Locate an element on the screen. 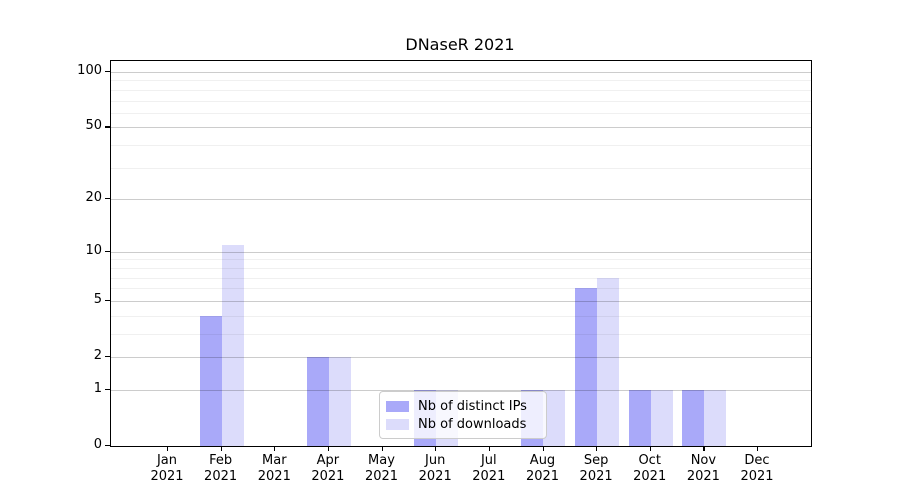 Image resolution: width=900 pixels, height=500 pixels. legend: Nb of distinct IPs Nb of downloads is located at coordinates (463, 415).